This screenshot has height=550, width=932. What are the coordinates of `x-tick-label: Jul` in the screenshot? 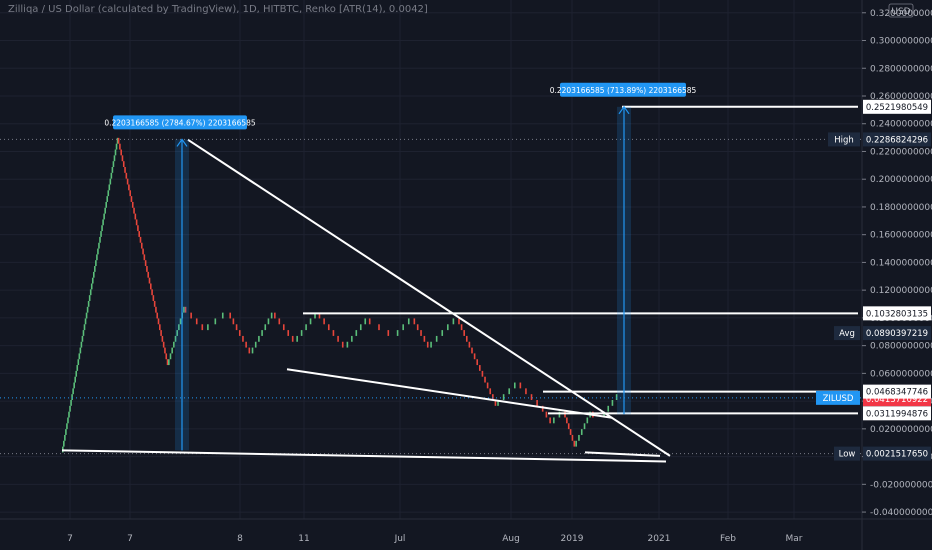 It's located at (400, 539).